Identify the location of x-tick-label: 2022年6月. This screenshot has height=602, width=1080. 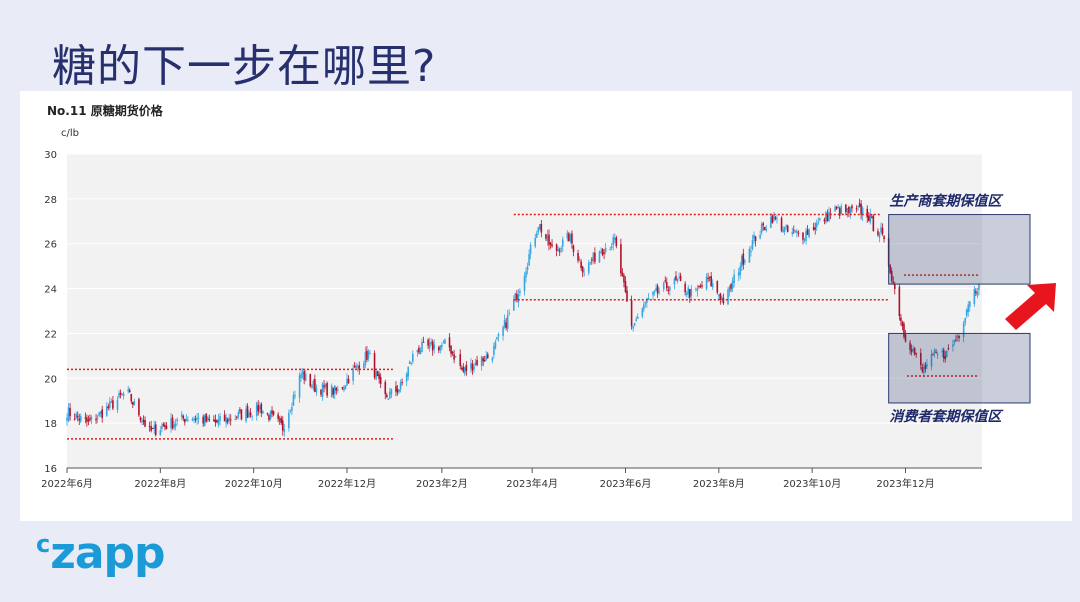
(67, 483).